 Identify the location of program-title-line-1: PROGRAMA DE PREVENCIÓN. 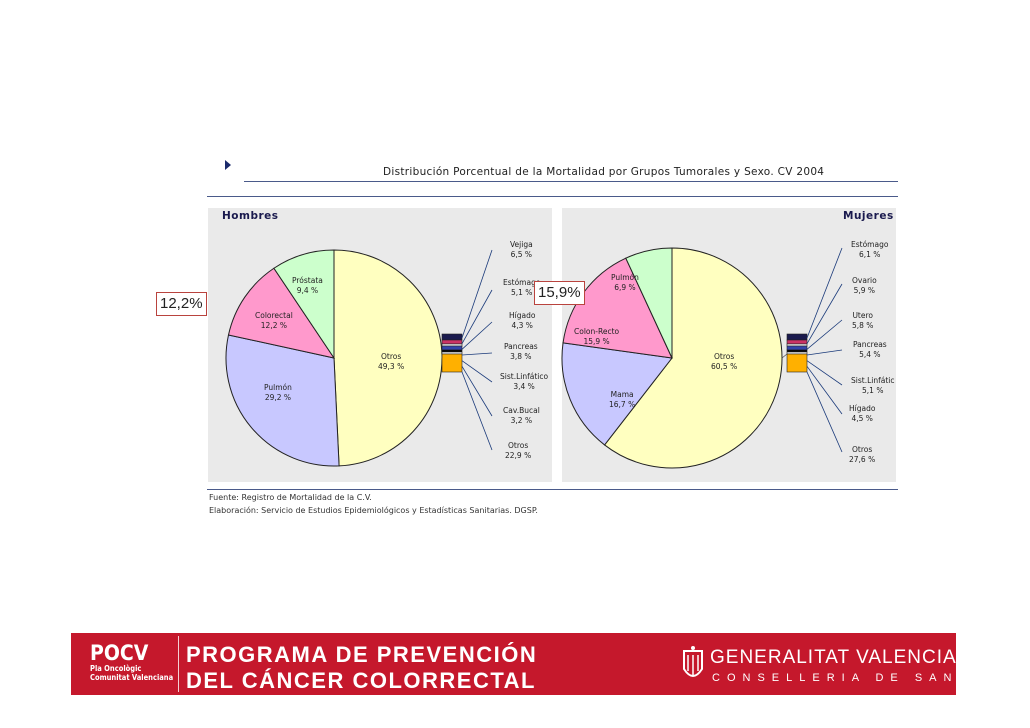
(362, 654).